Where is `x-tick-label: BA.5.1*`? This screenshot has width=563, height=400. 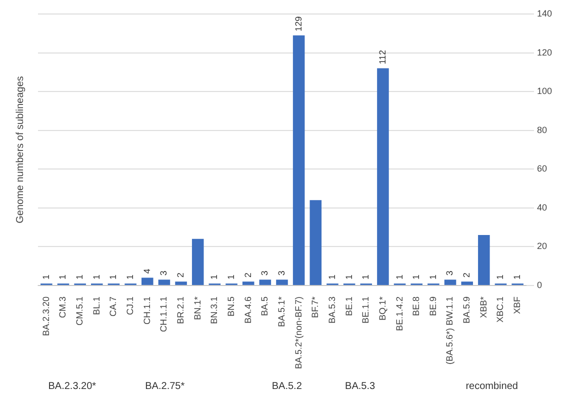
x-tick-label: BA.5.1* is located at coordinates (281, 311).